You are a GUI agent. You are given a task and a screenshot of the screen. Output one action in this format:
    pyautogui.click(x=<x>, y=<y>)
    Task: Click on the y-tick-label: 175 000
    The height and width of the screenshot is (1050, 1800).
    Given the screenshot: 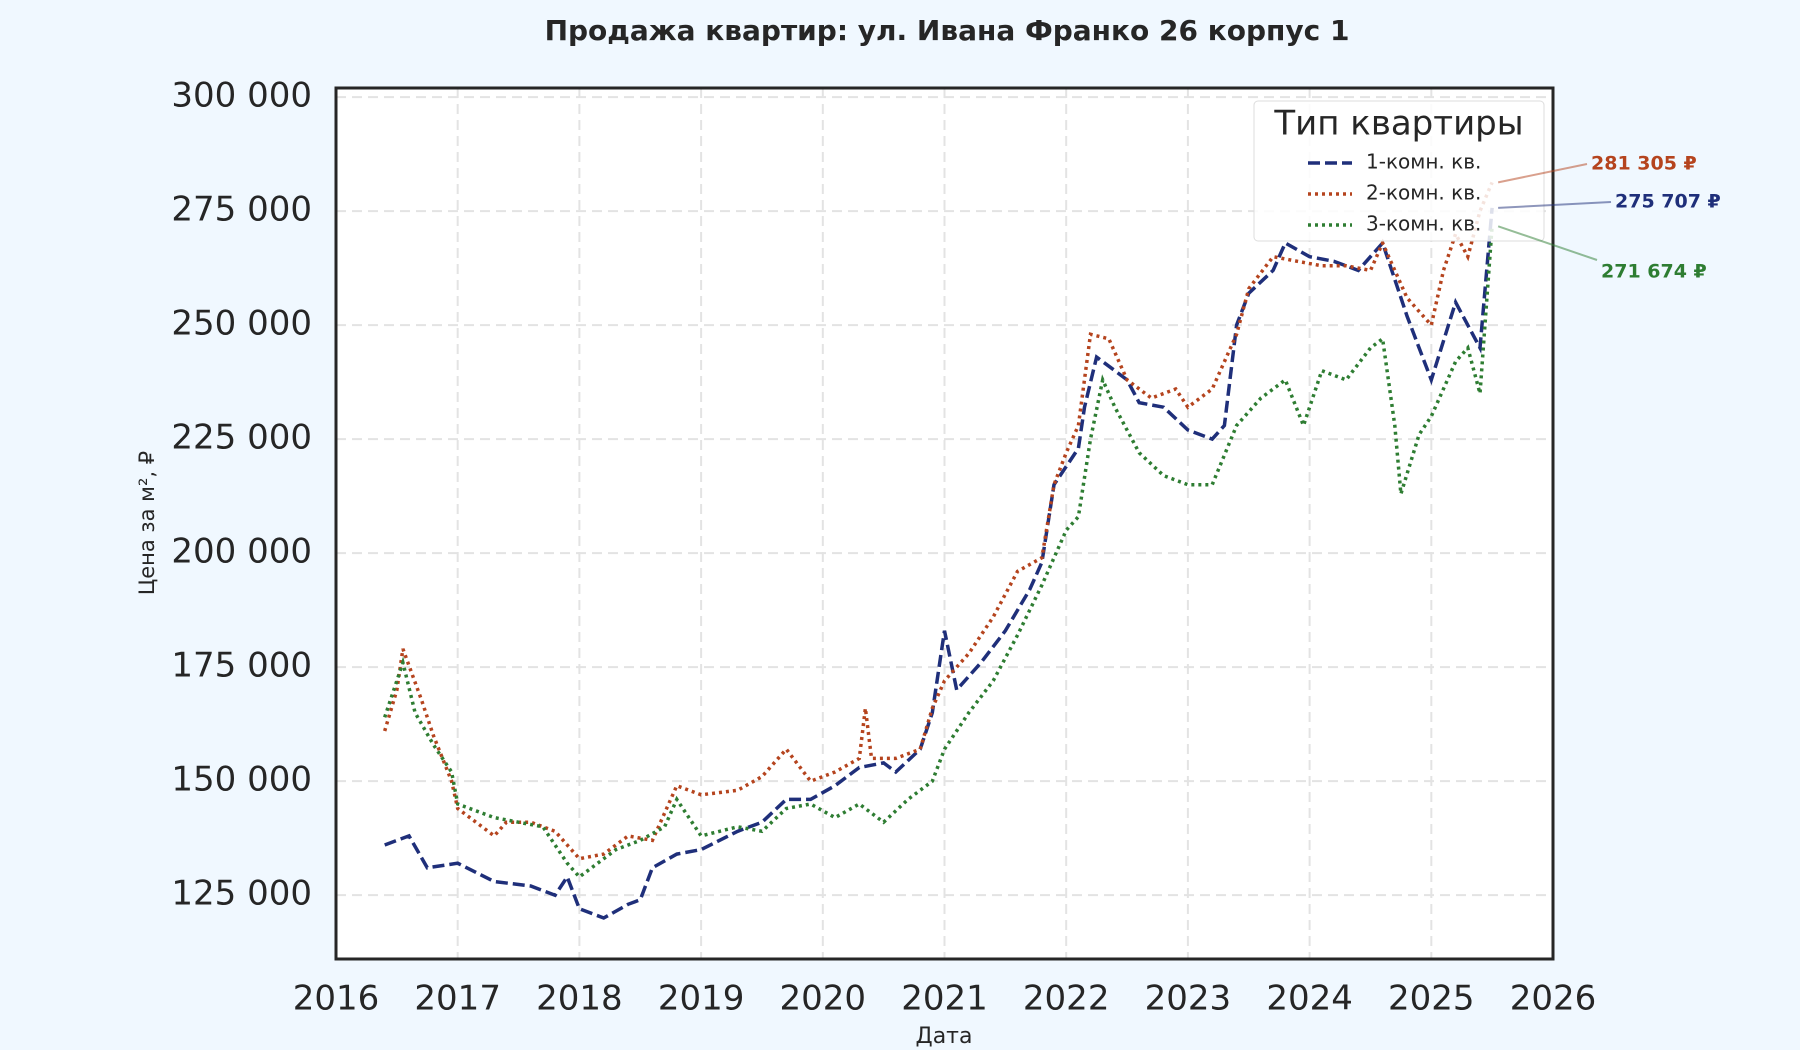 What is the action you would take?
    pyautogui.click(x=241, y=666)
    